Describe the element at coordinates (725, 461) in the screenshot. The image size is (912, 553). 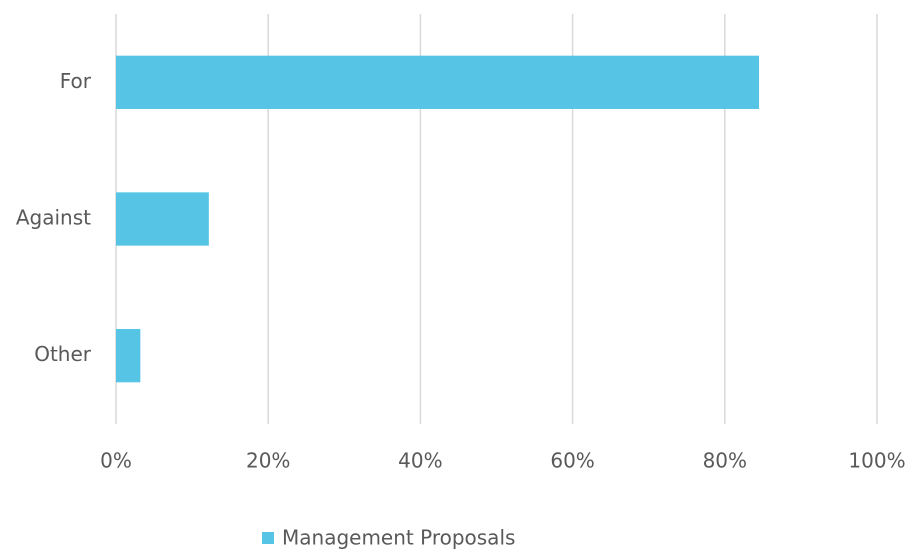
I see `x-tick-label: 80%` at that location.